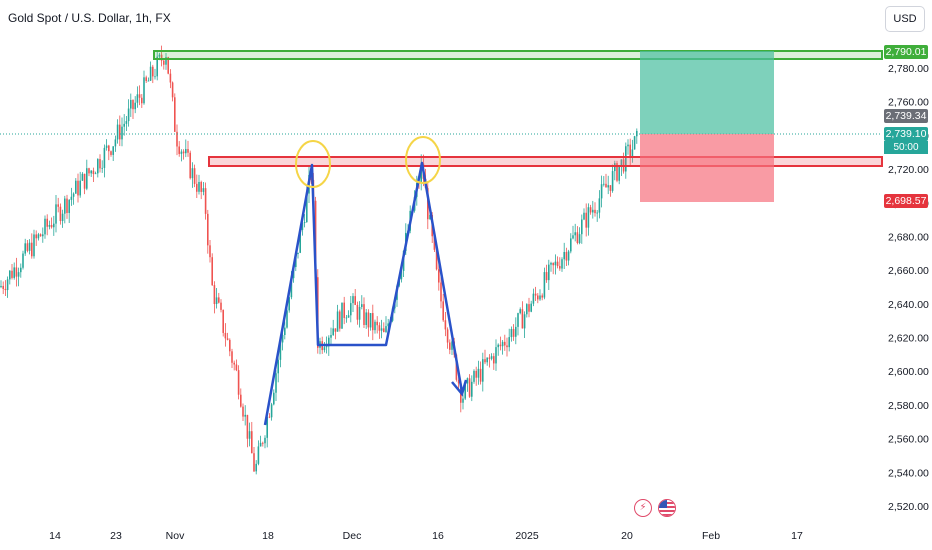  I want to click on left-peak-circle, so click(313, 164).